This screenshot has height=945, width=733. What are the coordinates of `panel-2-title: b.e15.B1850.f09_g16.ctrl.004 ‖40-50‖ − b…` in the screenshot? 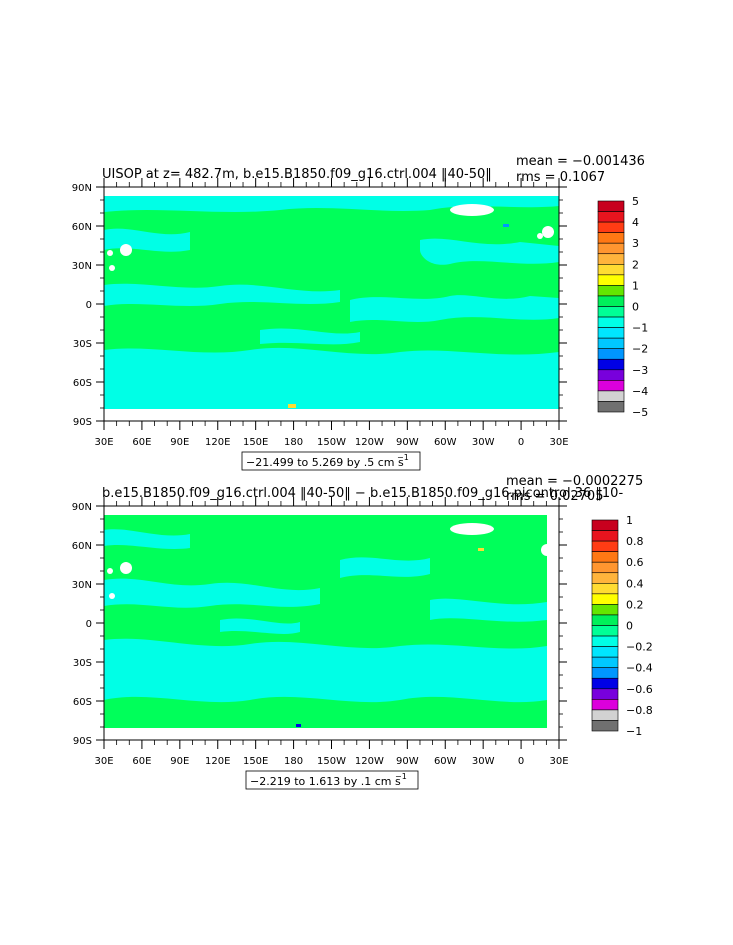 It's located at (362, 493).